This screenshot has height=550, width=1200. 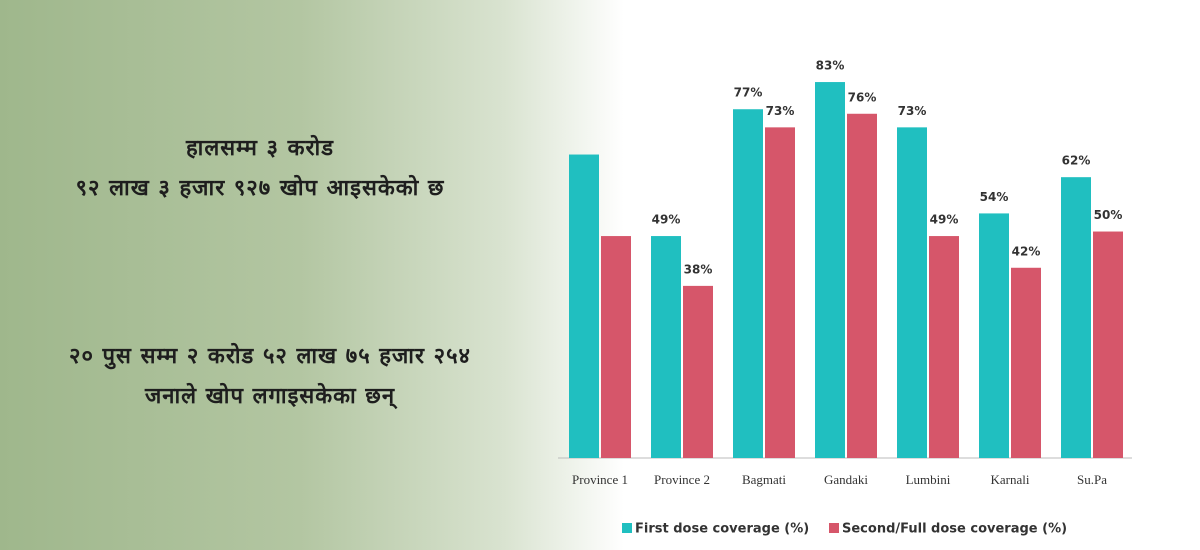 What do you see at coordinates (260, 148) in the screenshot?
I see `text-line: हालसम्म ३ करोड` at bounding box center [260, 148].